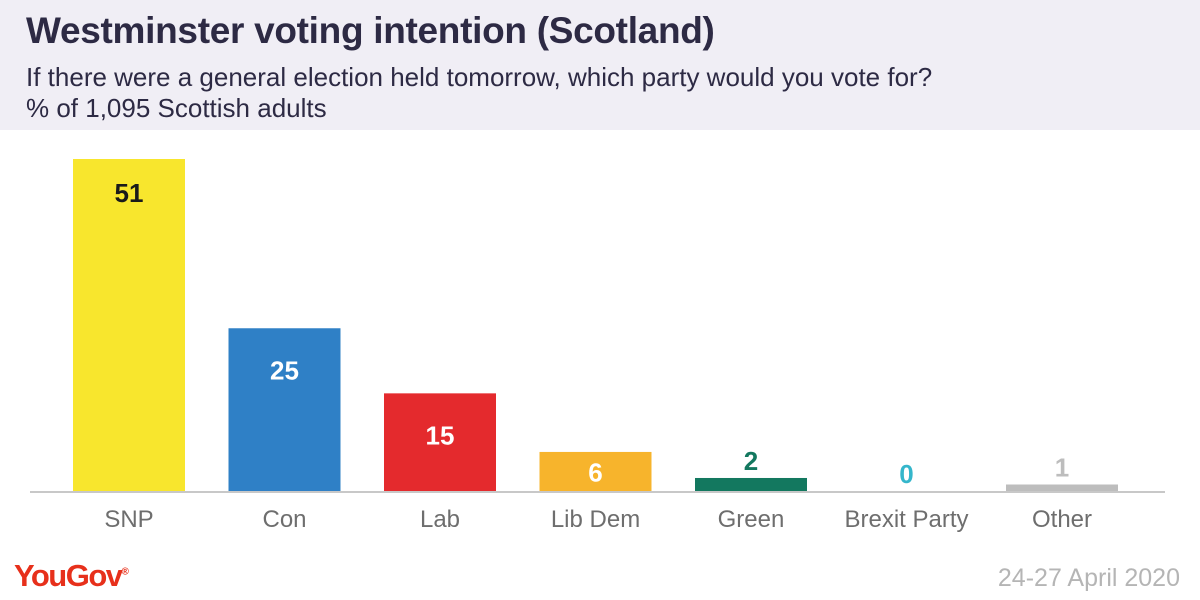 The width and height of the screenshot is (1200, 600). I want to click on value-label-con: 25, so click(284, 370).